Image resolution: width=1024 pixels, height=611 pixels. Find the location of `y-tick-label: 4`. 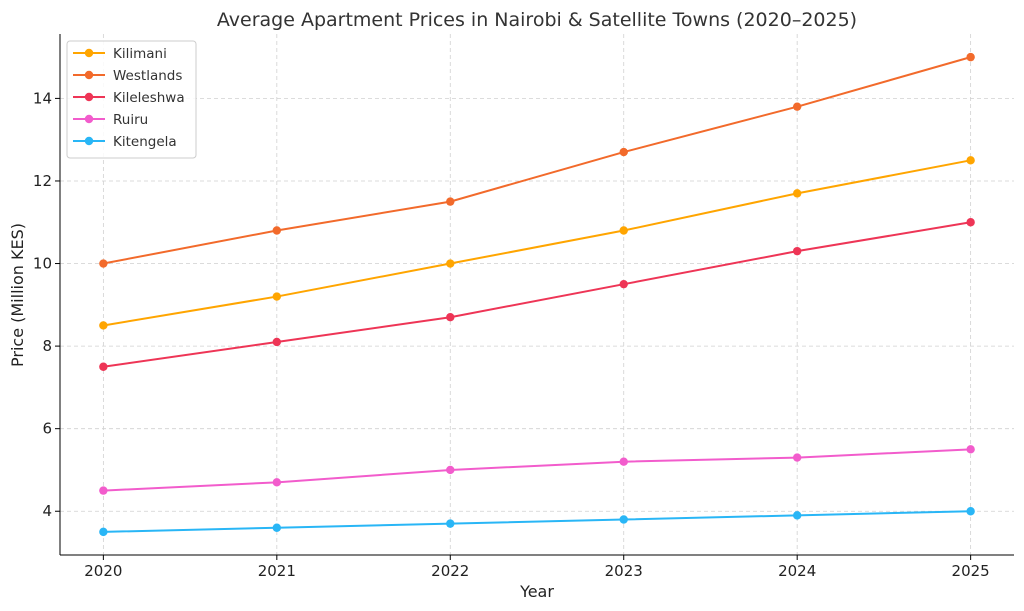

y-tick-label: 4 is located at coordinates (47, 511).